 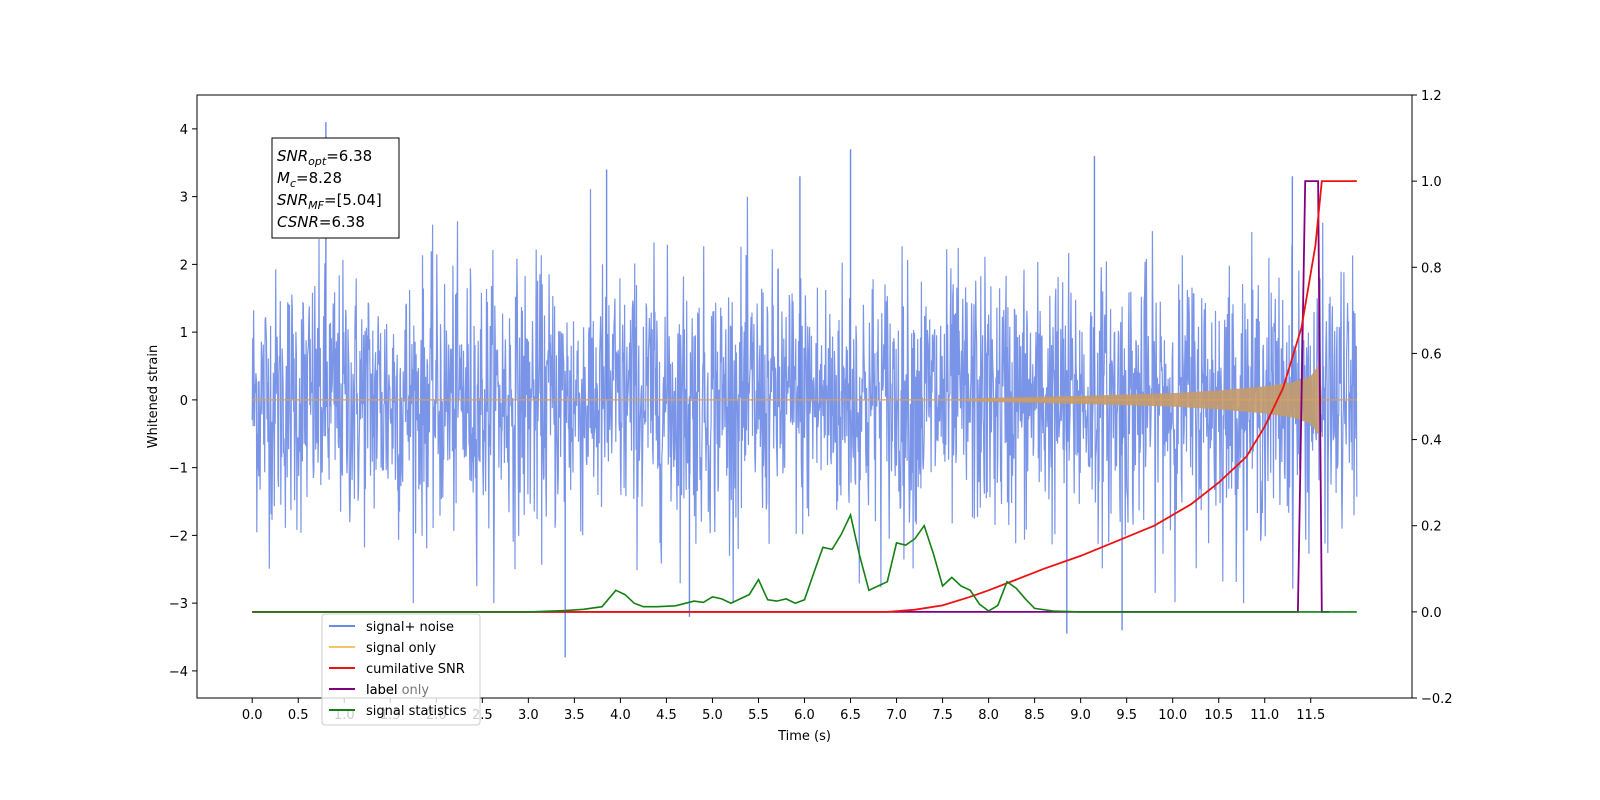 What do you see at coordinates (804, 715) in the screenshot?
I see `x-tick-label: 6.0` at bounding box center [804, 715].